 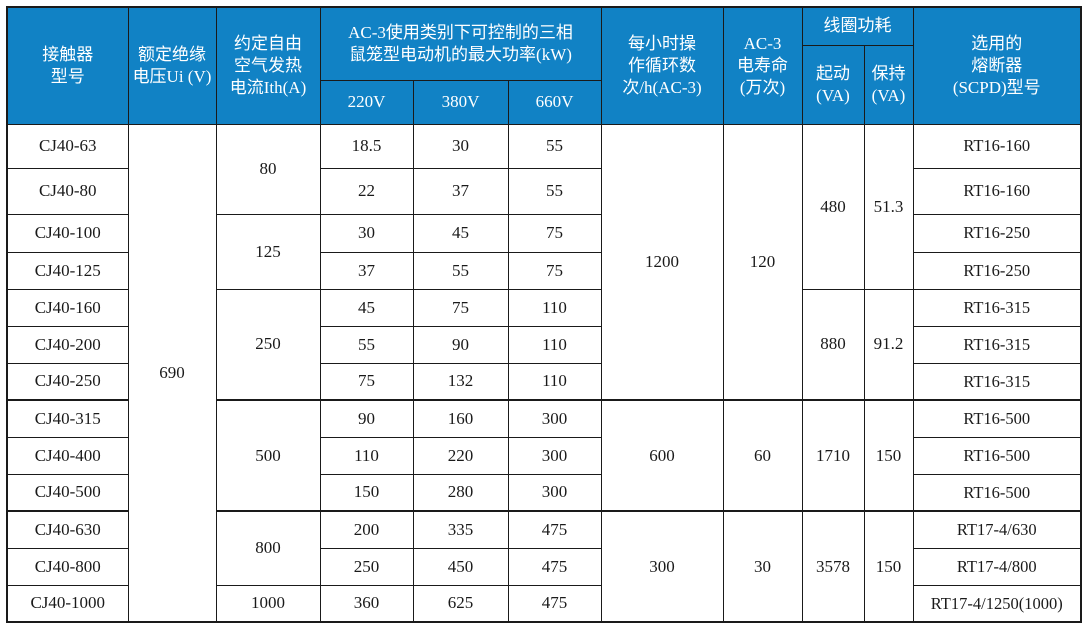 What do you see at coordinates (67, 146) in the screenshot?
I see `model-cell: CJ40-63` at bounding box center [67, 146].